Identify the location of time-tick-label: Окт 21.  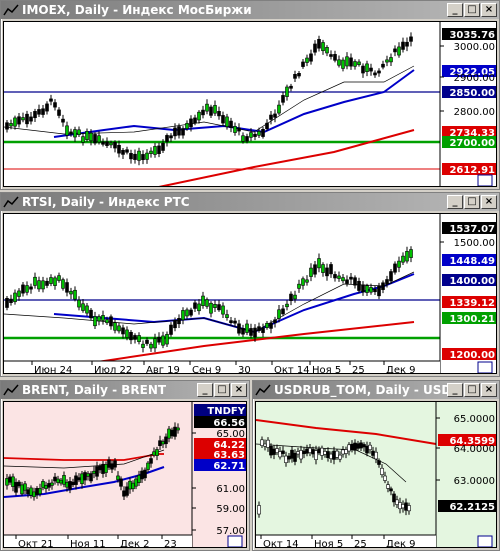
(36, 543).